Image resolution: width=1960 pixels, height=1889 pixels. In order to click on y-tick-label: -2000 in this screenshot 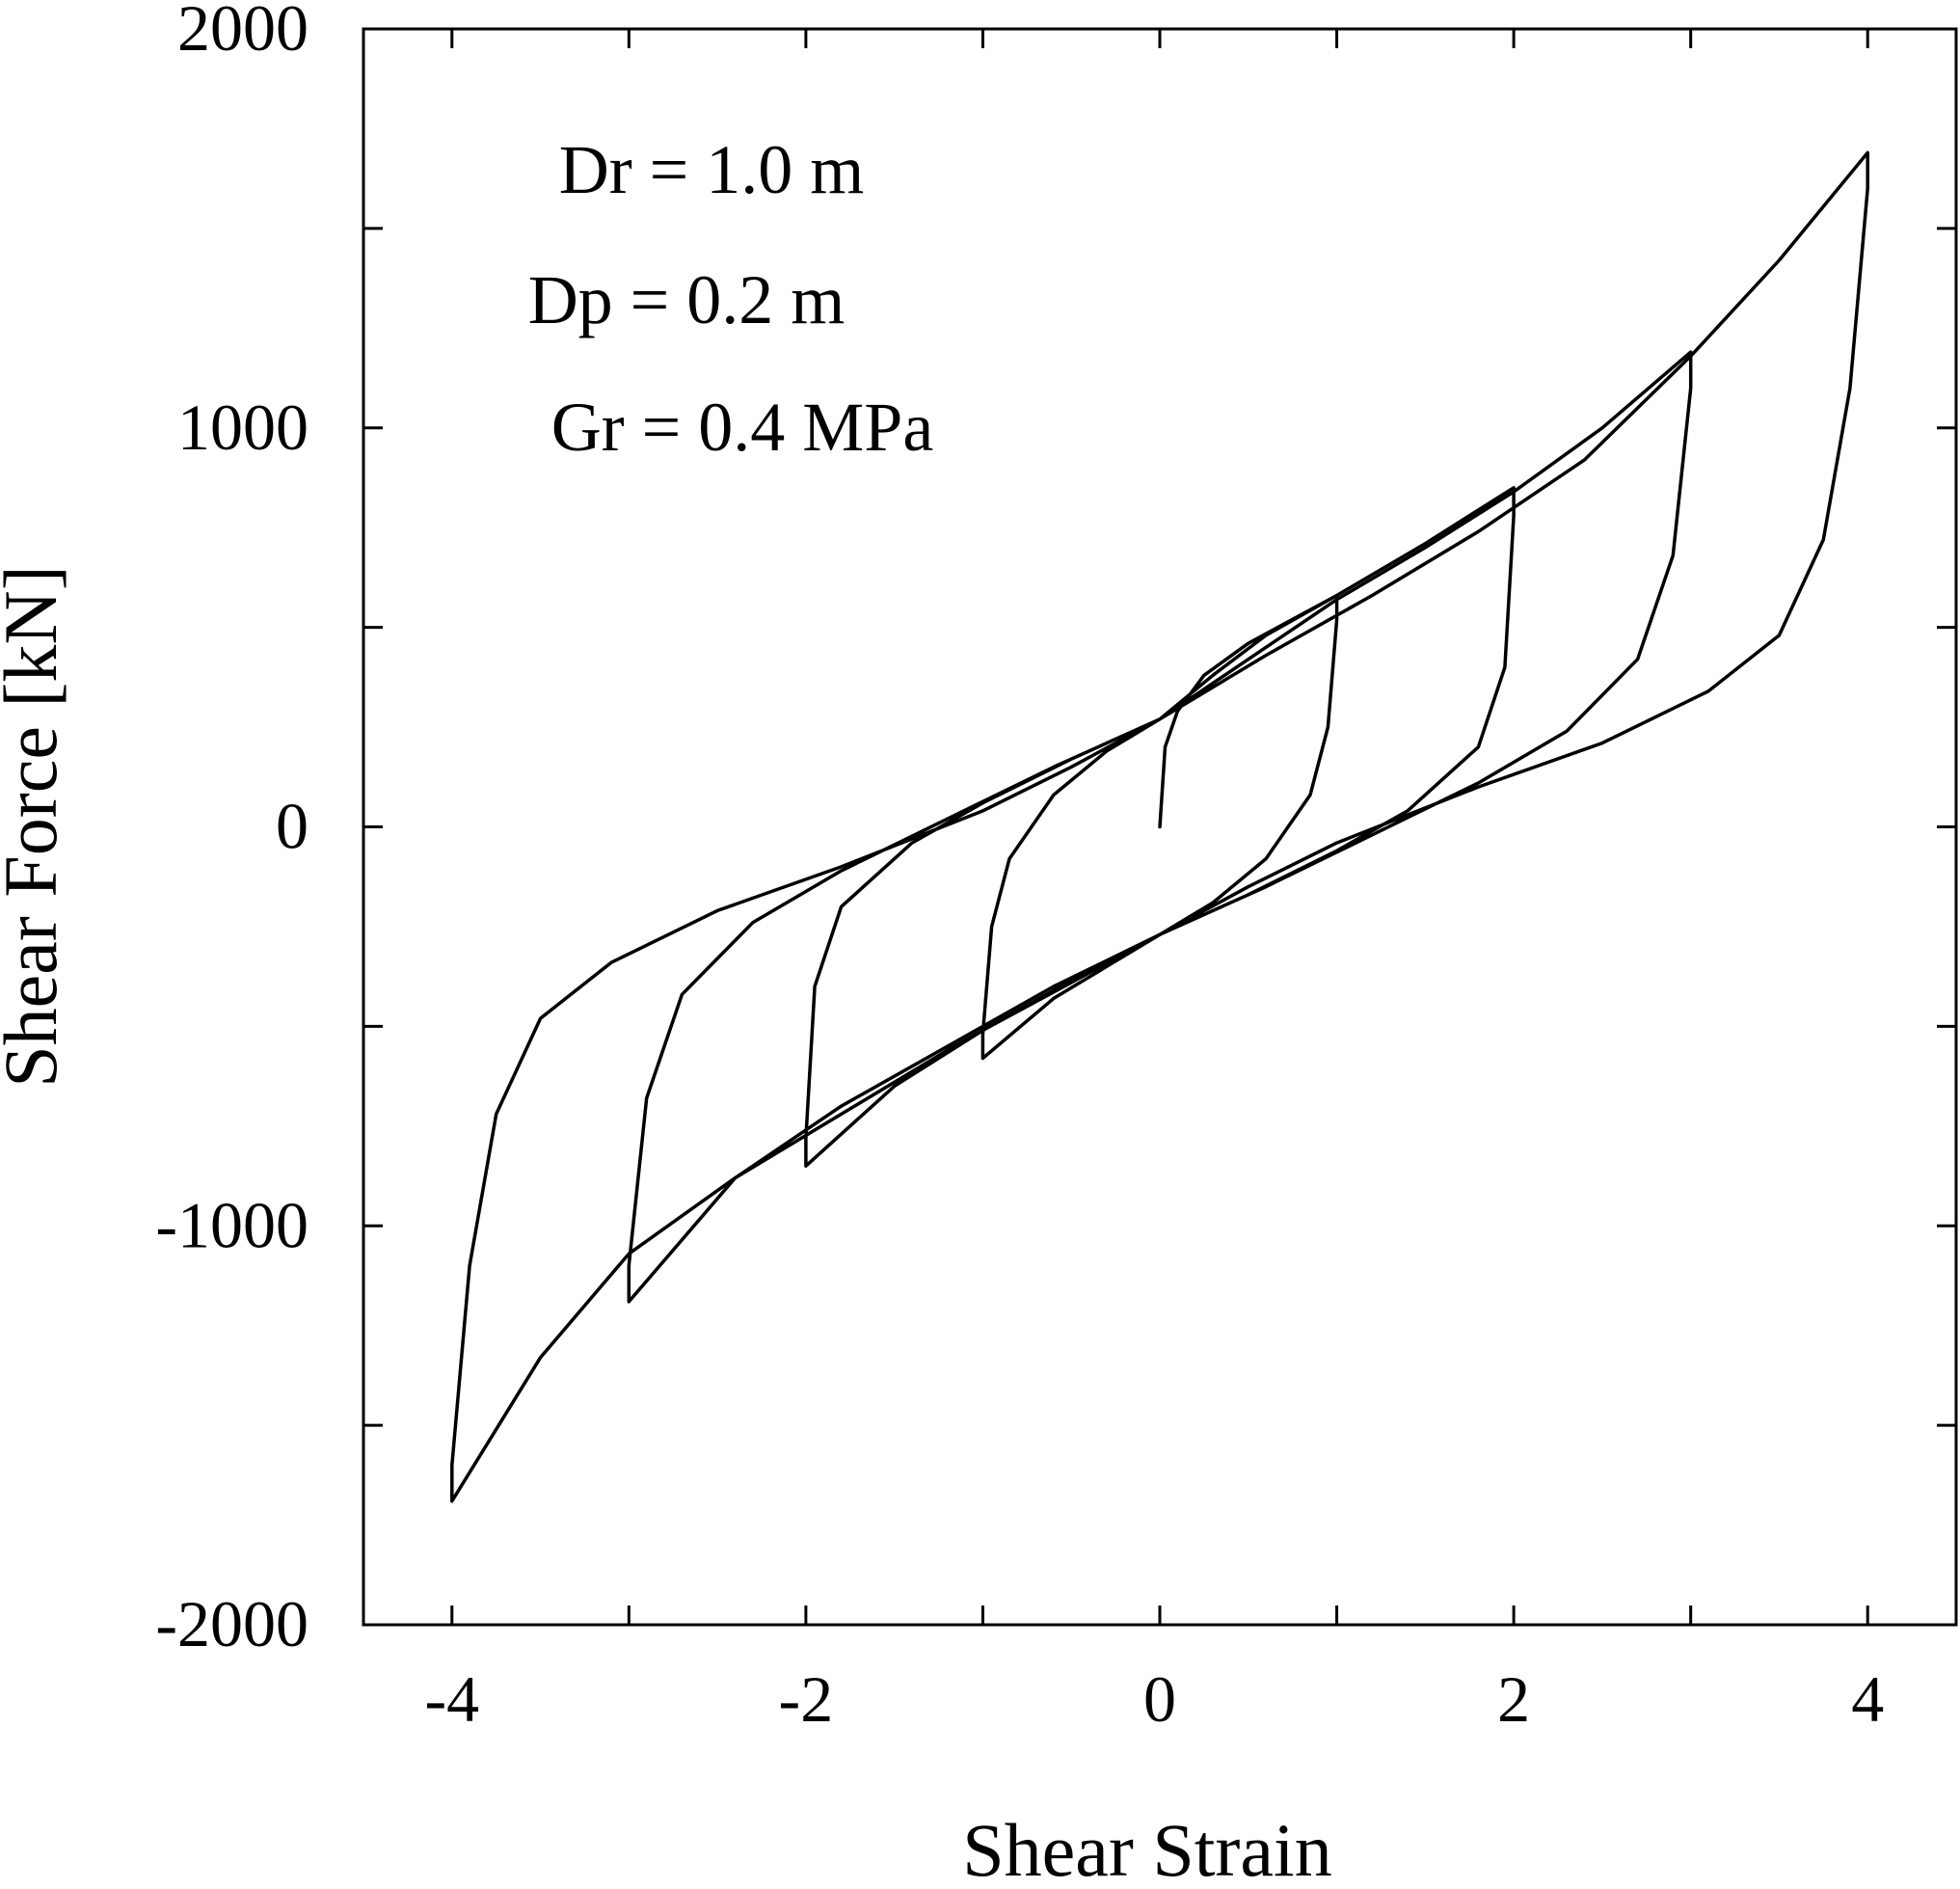, I will do `click(232, 1623)`.